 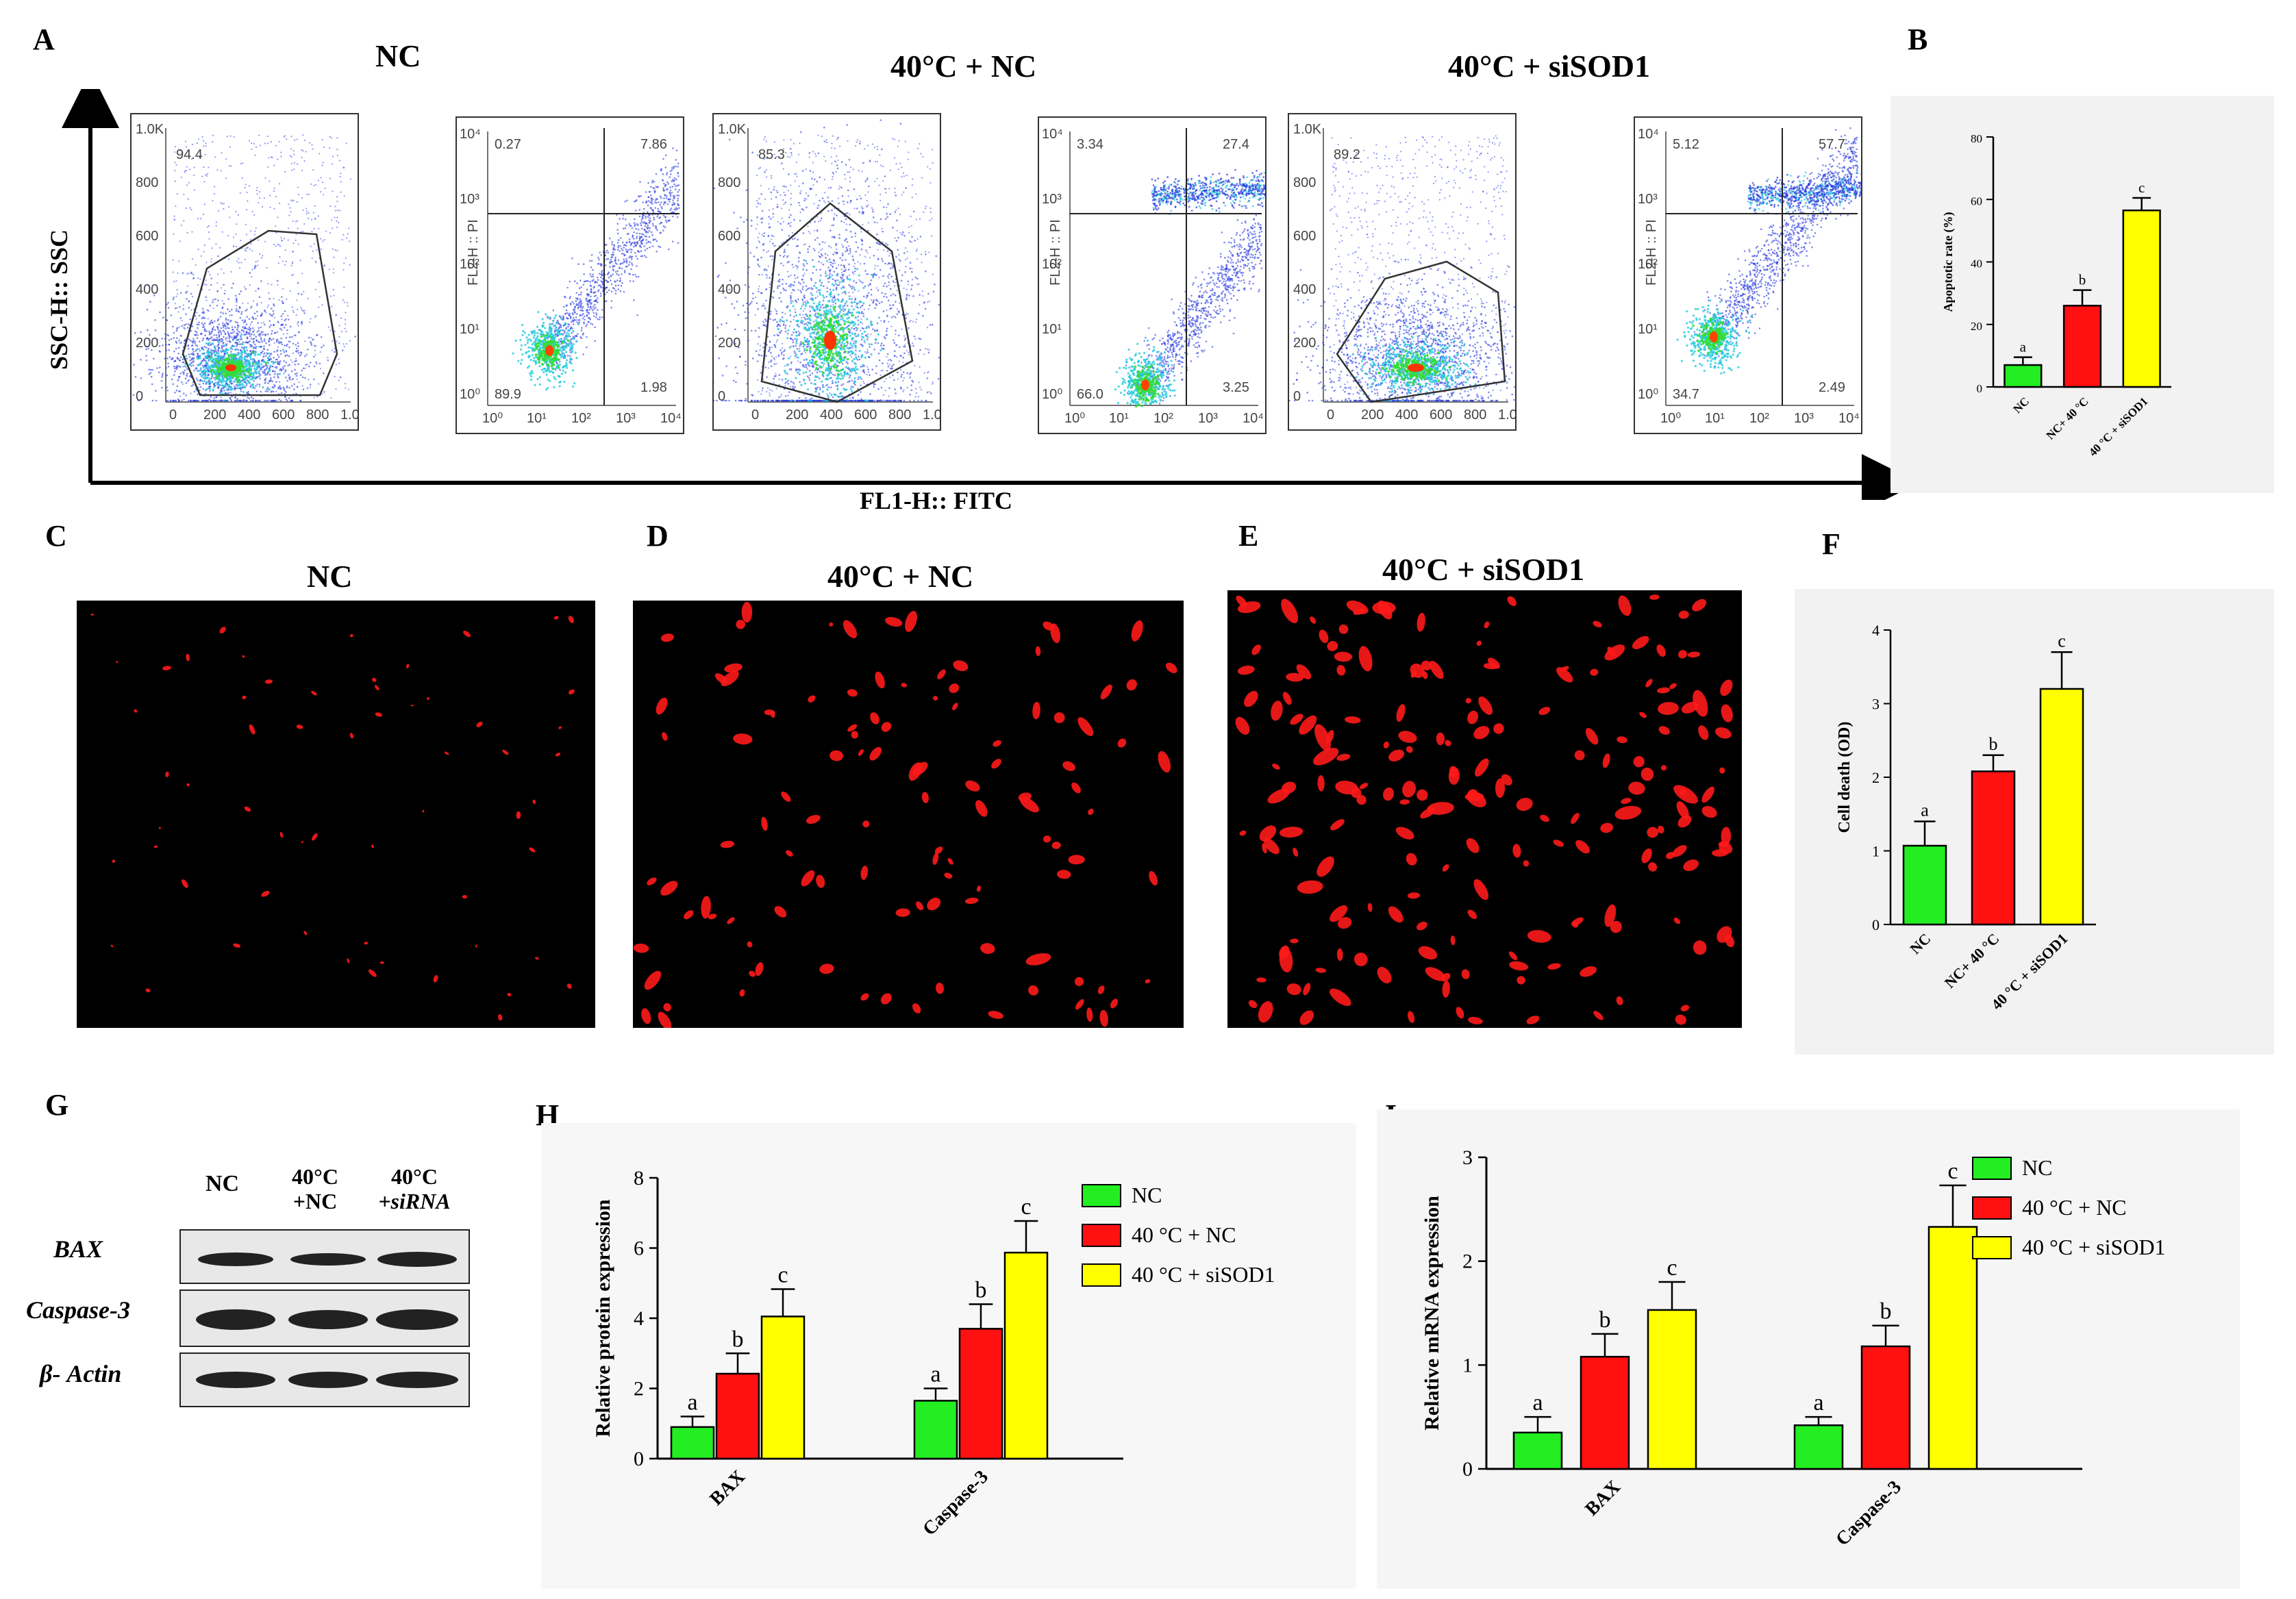 I want to click on y-tick-label: 6, so click(x=639, y=1248).